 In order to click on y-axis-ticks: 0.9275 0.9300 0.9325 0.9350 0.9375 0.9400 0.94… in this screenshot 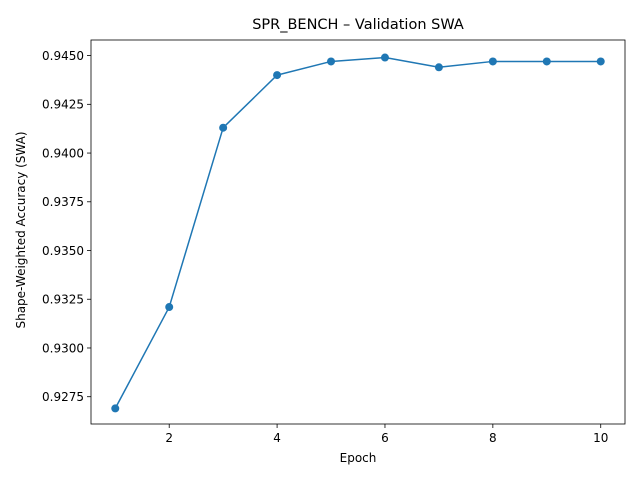, I will do `click(66, 226)`.